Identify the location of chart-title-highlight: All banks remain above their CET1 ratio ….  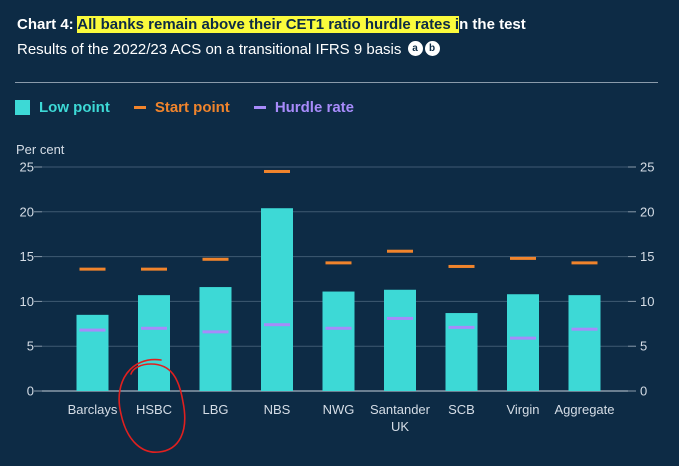
(268, 24).